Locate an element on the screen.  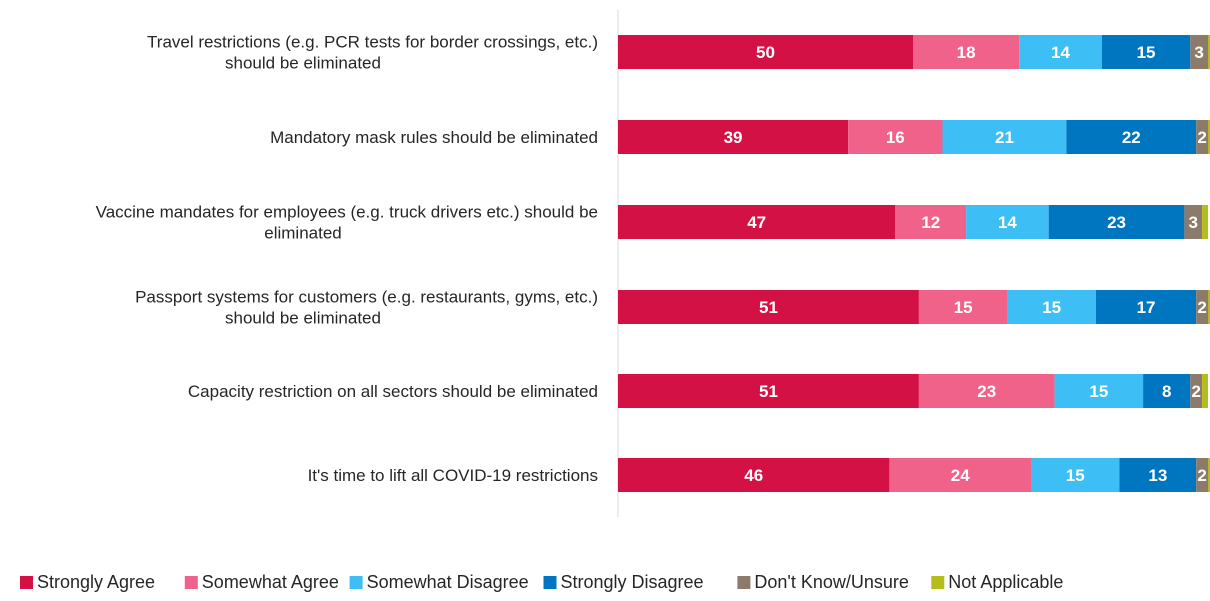
bar-data-label: 46 is located at coordinates (753, 475).